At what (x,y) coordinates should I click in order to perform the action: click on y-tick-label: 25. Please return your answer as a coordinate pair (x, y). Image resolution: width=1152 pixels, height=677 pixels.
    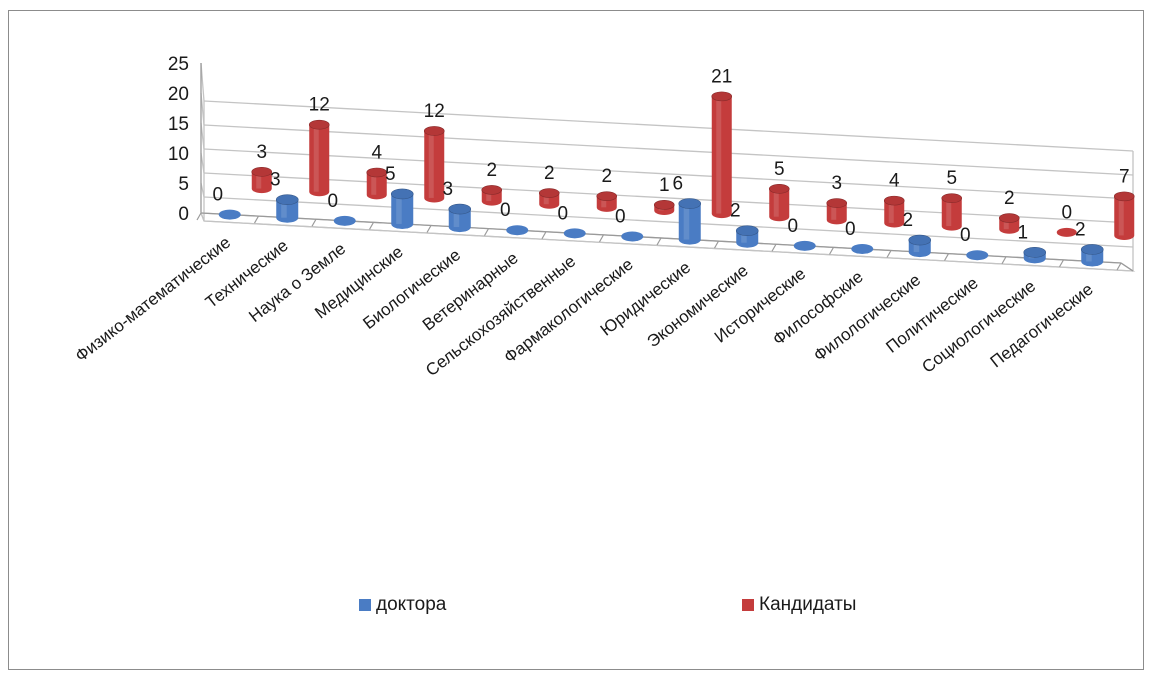
    Looking at the image, I should click on (178, 64).